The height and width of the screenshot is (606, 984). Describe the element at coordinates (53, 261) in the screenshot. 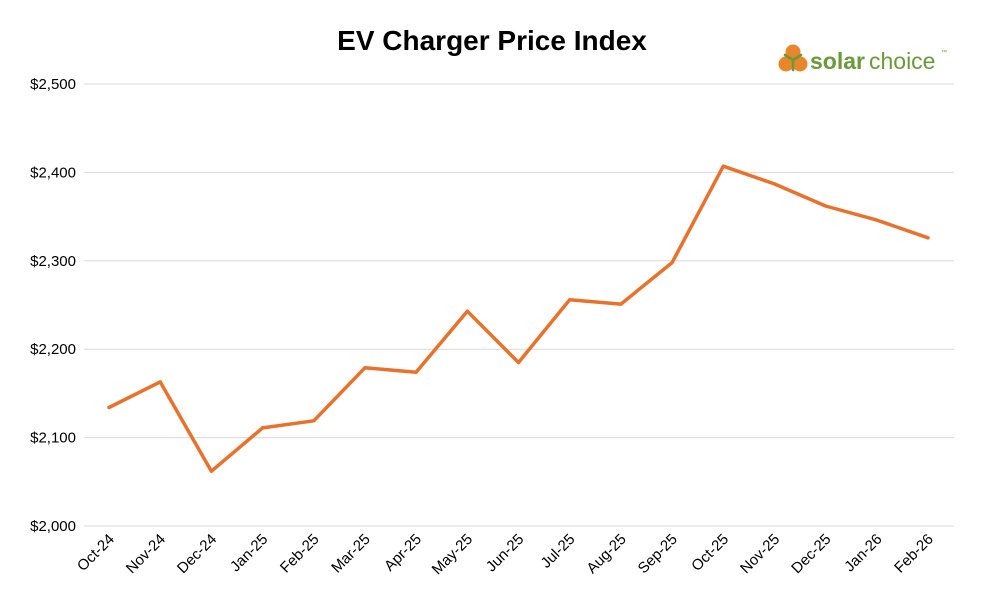

I see `y-tick-label: $2,300` at that location.